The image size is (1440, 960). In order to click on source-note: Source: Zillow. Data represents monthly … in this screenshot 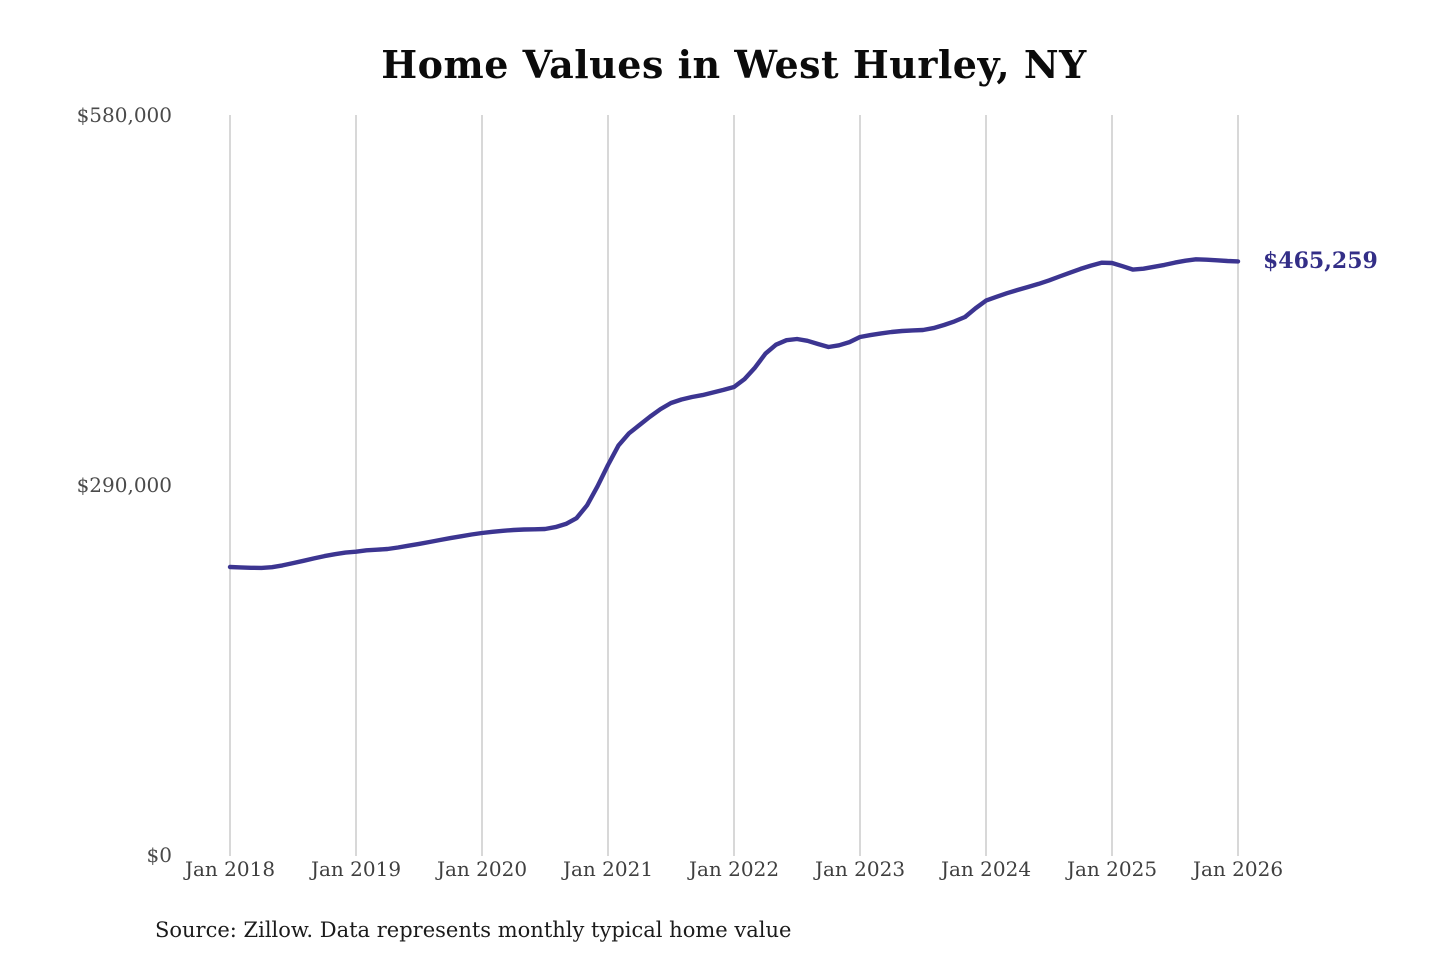, I will do `click(473, 930)`.